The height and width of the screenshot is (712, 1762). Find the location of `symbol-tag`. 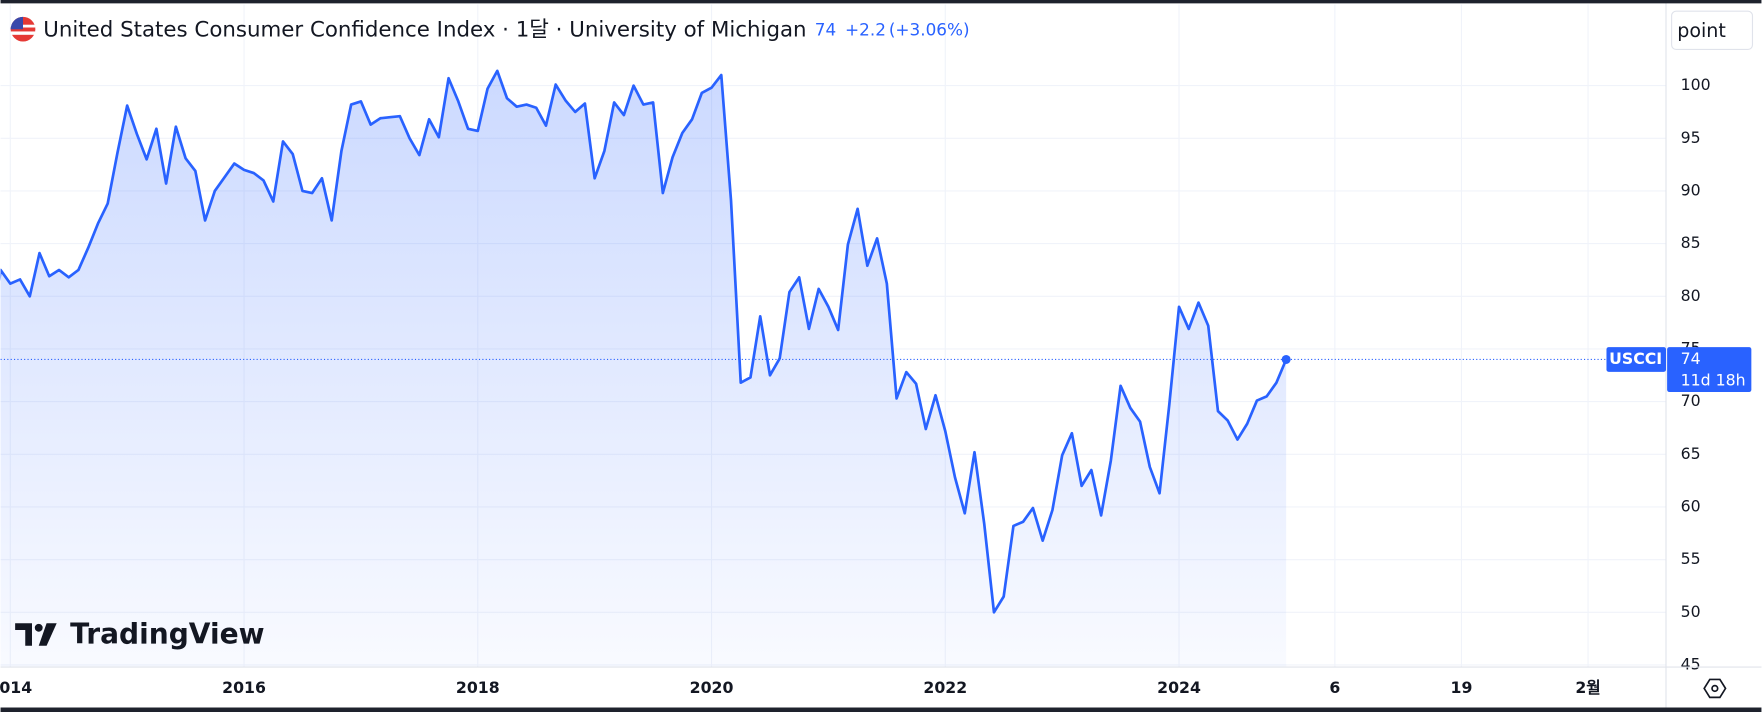

symbol-tag is located at coordinates (1636, 359).